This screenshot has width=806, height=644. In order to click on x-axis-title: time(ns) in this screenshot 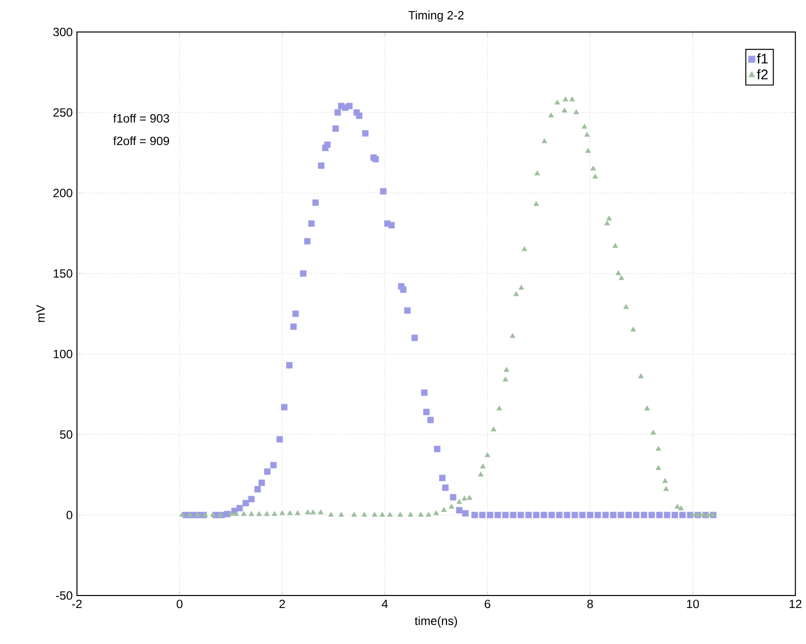, I will do `click(435, 622)`.